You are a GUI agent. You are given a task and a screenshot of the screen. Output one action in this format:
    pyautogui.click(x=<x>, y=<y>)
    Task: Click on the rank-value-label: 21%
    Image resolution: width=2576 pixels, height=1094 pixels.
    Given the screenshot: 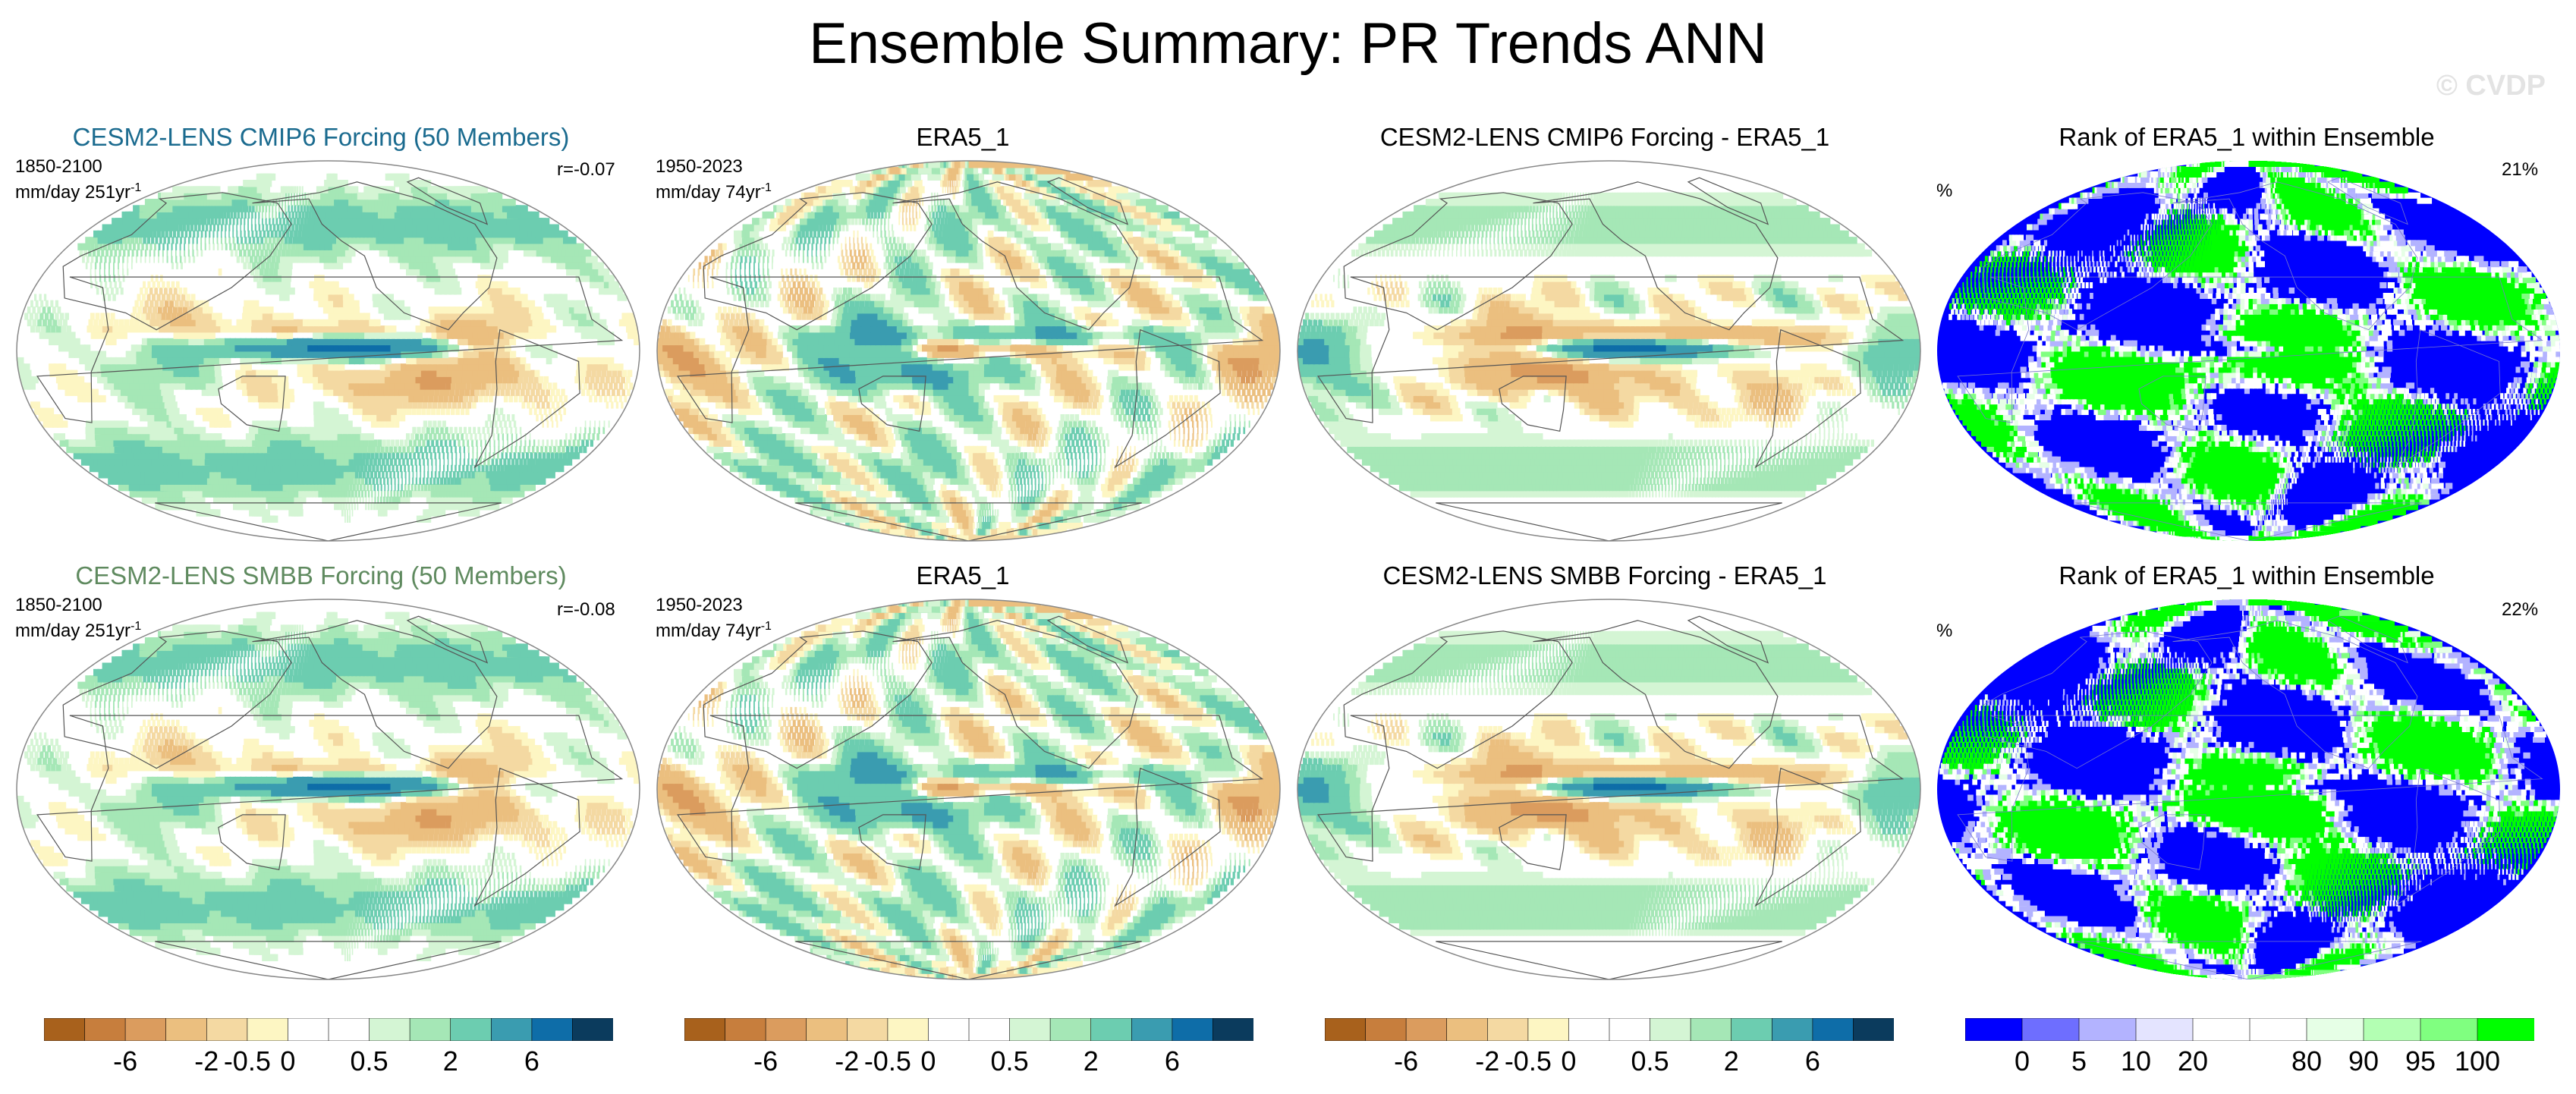 What is the action you would take?
    pyautogui.click(x=2520, y=170)
    